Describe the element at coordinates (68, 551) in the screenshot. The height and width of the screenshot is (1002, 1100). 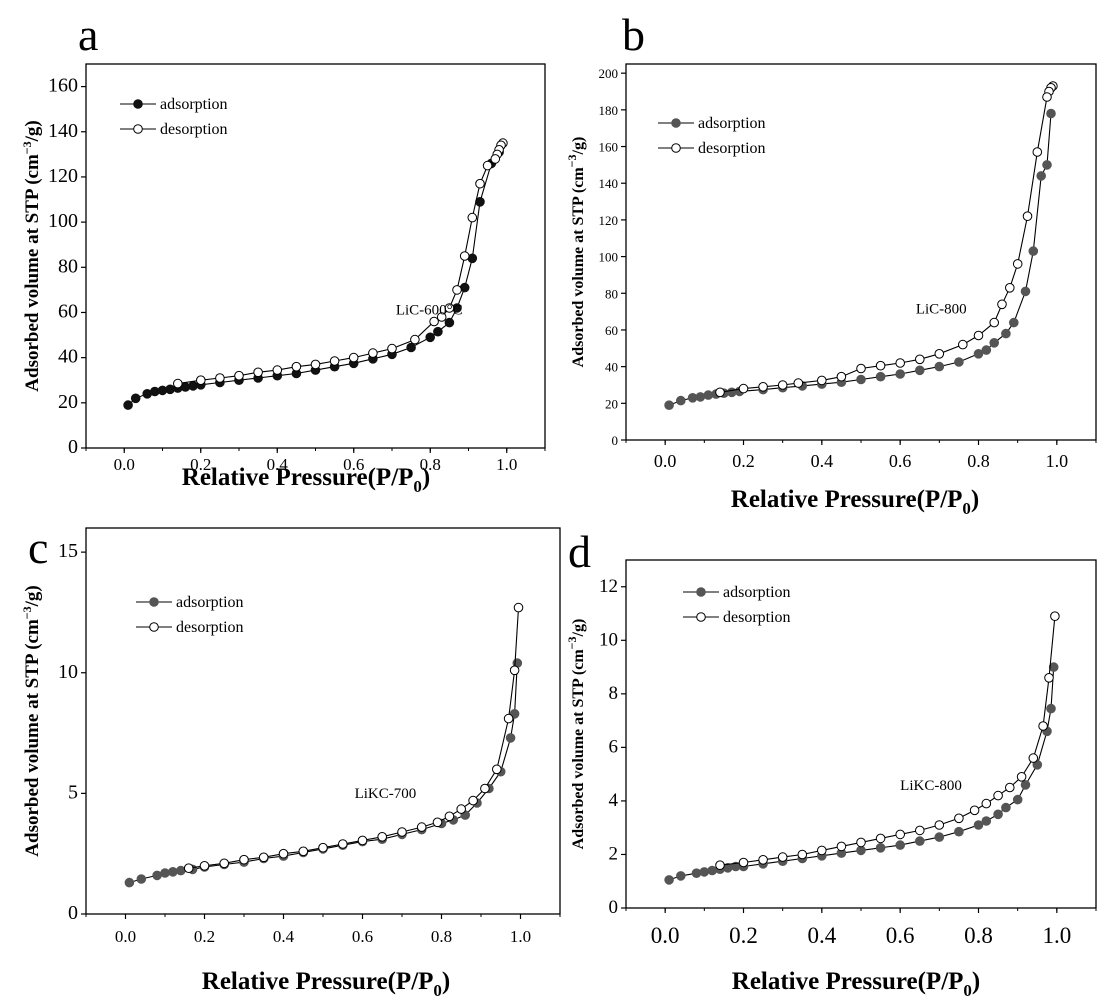
I see `y-tick-label: 15` at that location.